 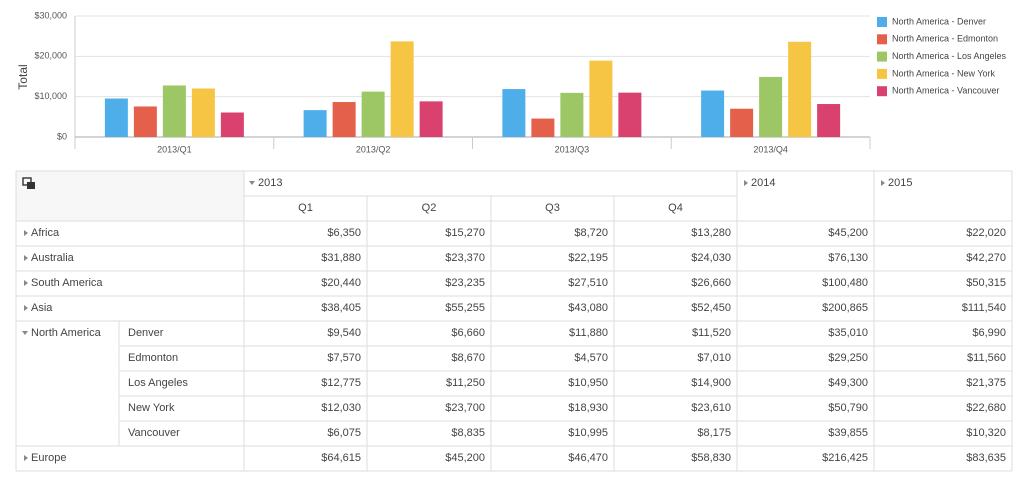 What do you see at coordinates (341, 308) in the screenshot?
I see `cell-value: $38,405` at bounding box center [341, 308].